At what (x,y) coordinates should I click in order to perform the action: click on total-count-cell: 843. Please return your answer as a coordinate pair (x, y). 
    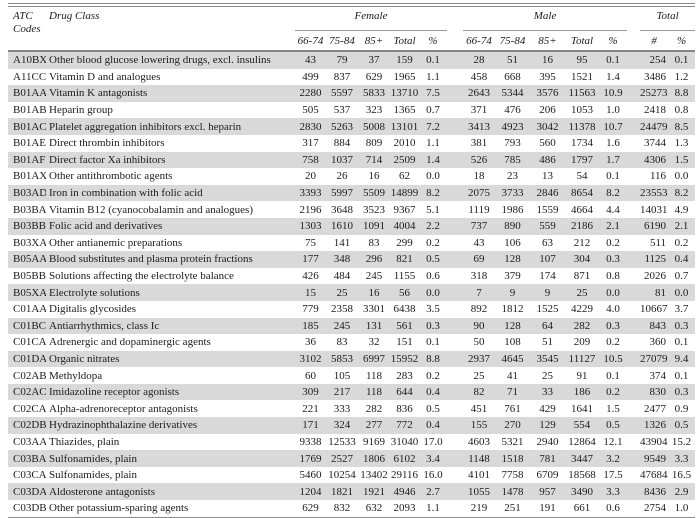
    Looking at the image, I should click on (658, 325).